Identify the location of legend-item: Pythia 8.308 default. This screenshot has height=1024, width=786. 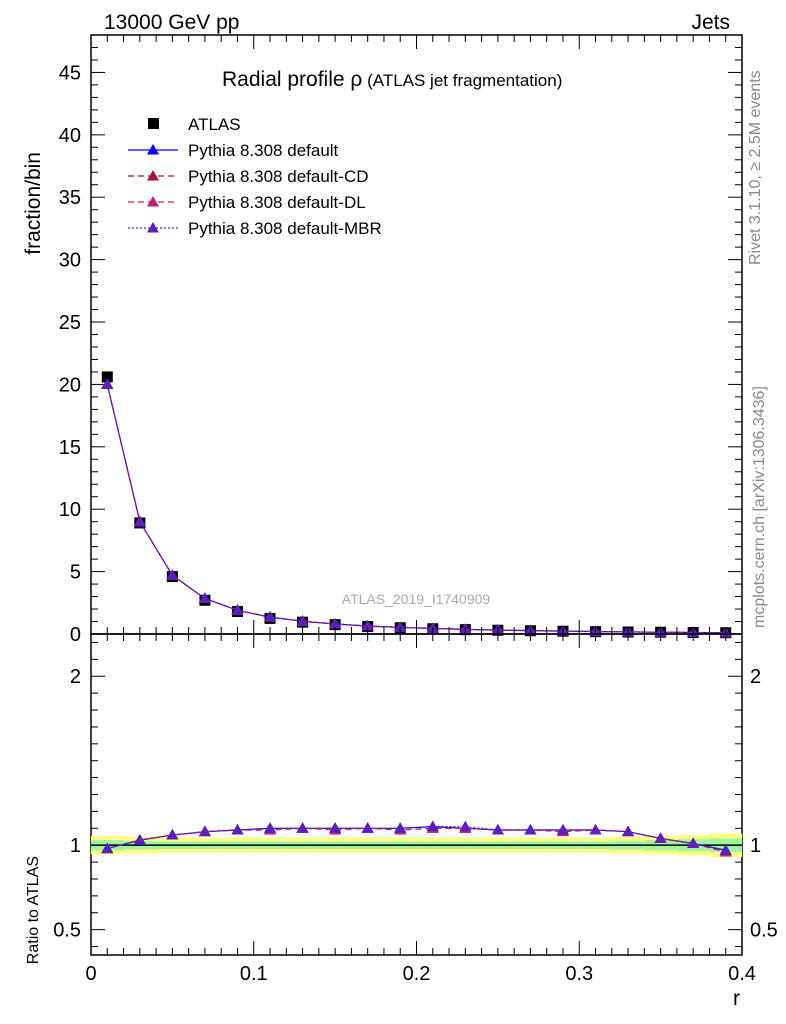
(233, 150).